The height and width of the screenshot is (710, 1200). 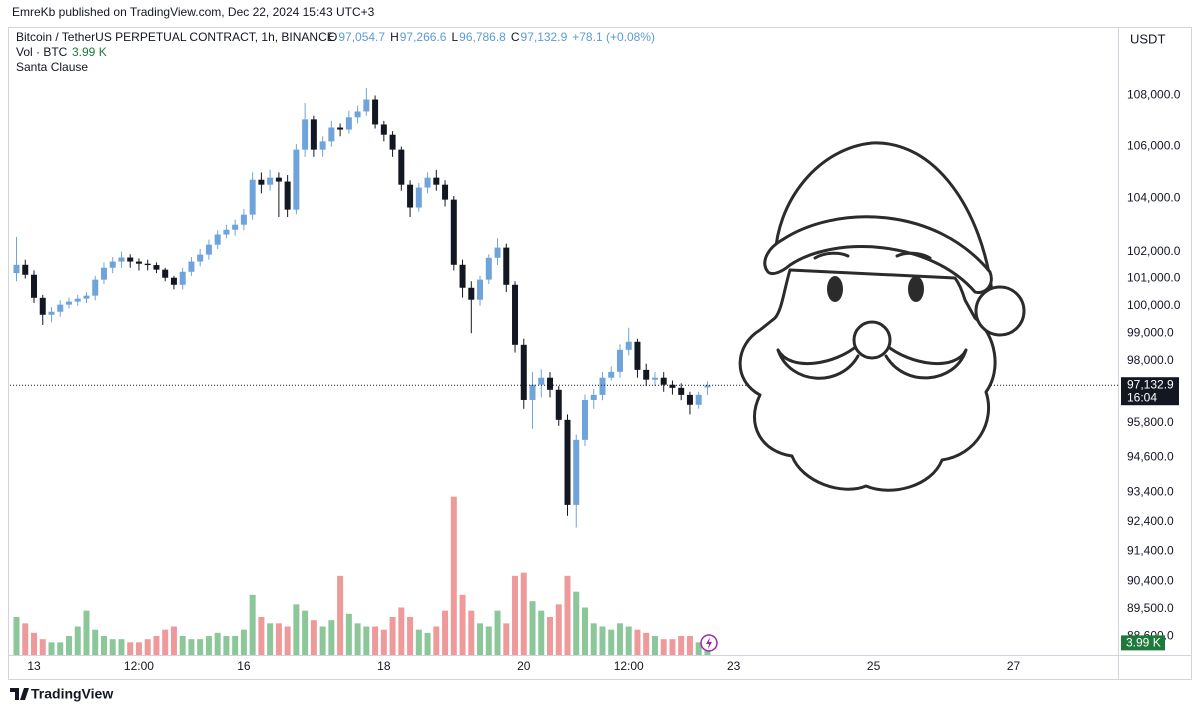 What do you see at coordinates (1150, 332) in the screenshot?
I see `y-tick-label: 99,000.0` at bounding box center [1150, 332].